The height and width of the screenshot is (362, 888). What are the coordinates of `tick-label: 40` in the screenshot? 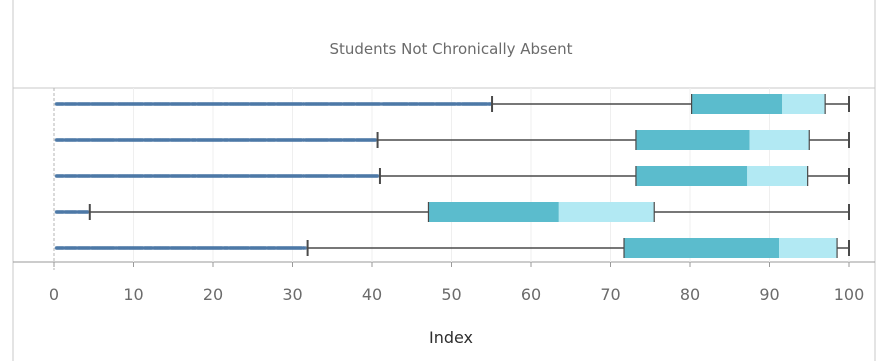 It's located at (372, 294).